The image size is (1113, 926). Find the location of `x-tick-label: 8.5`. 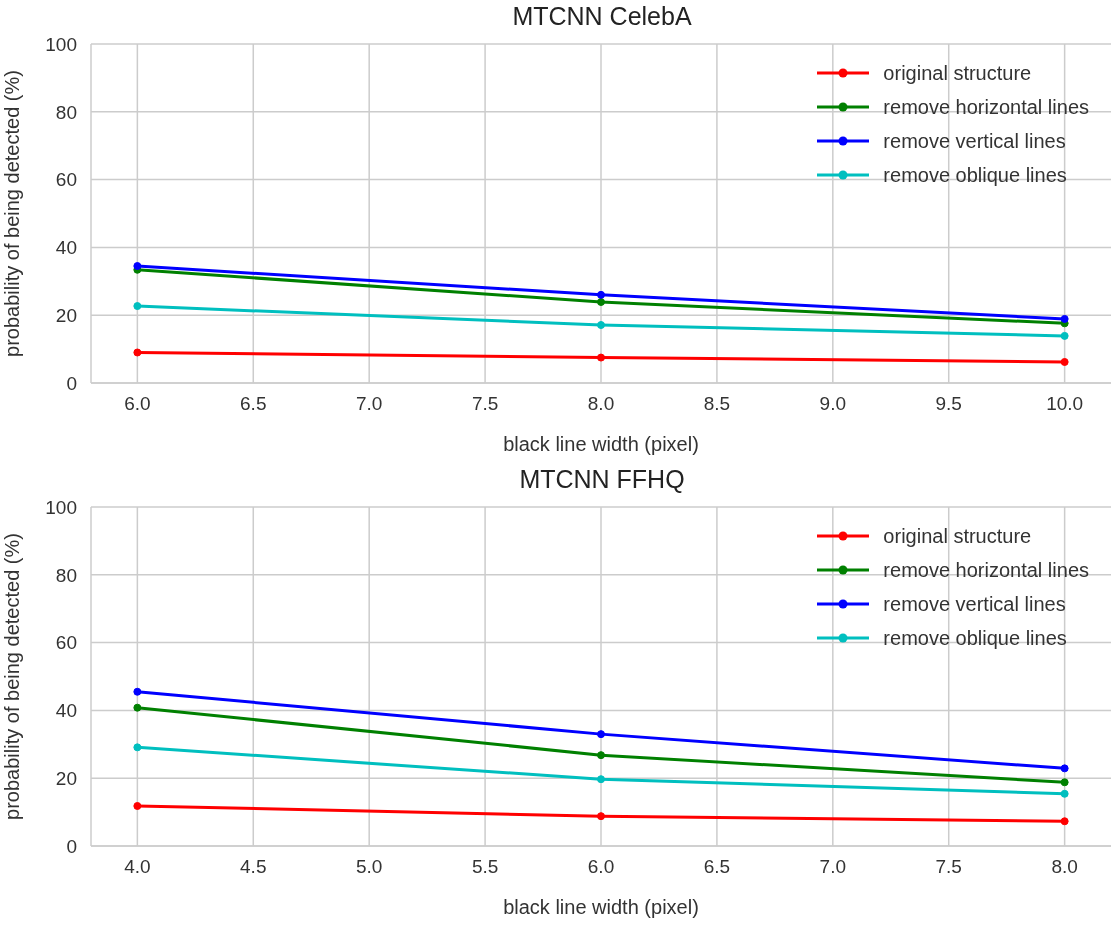

x-tick-label: 8.5 is located at coordinates (717, 404).